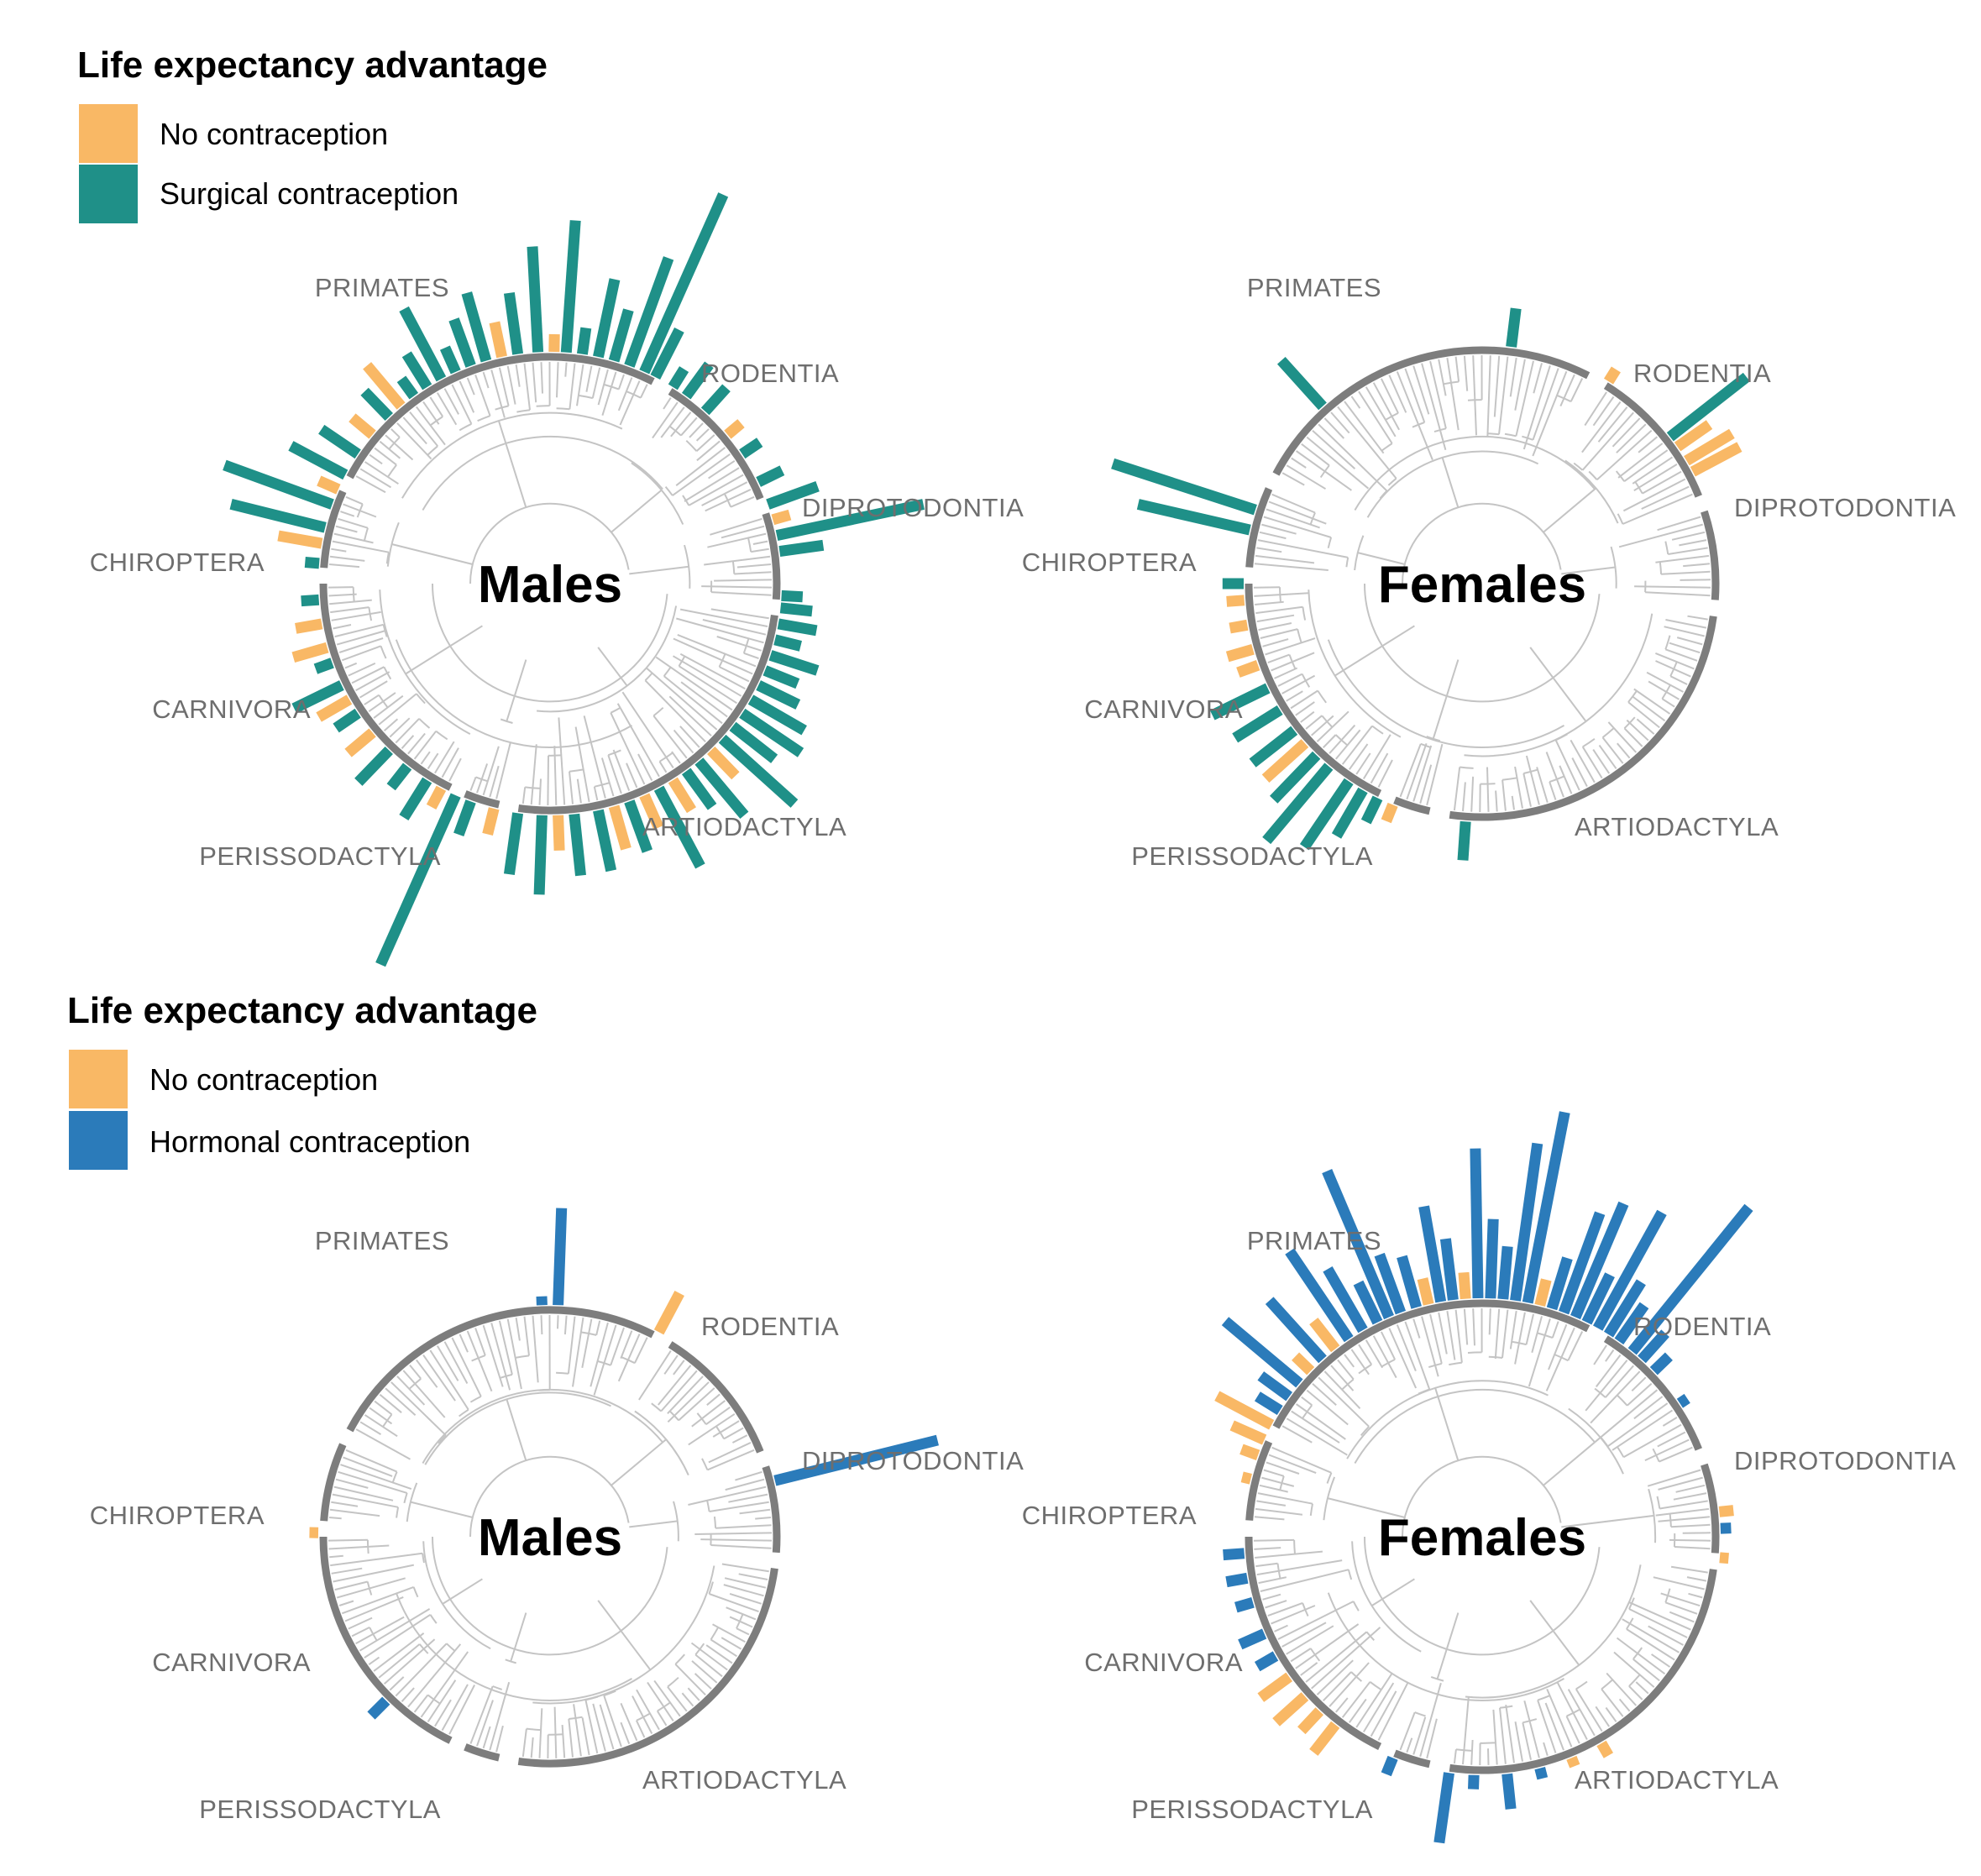  I want to click on clade-arc-rodentia, so click(1653, 440).